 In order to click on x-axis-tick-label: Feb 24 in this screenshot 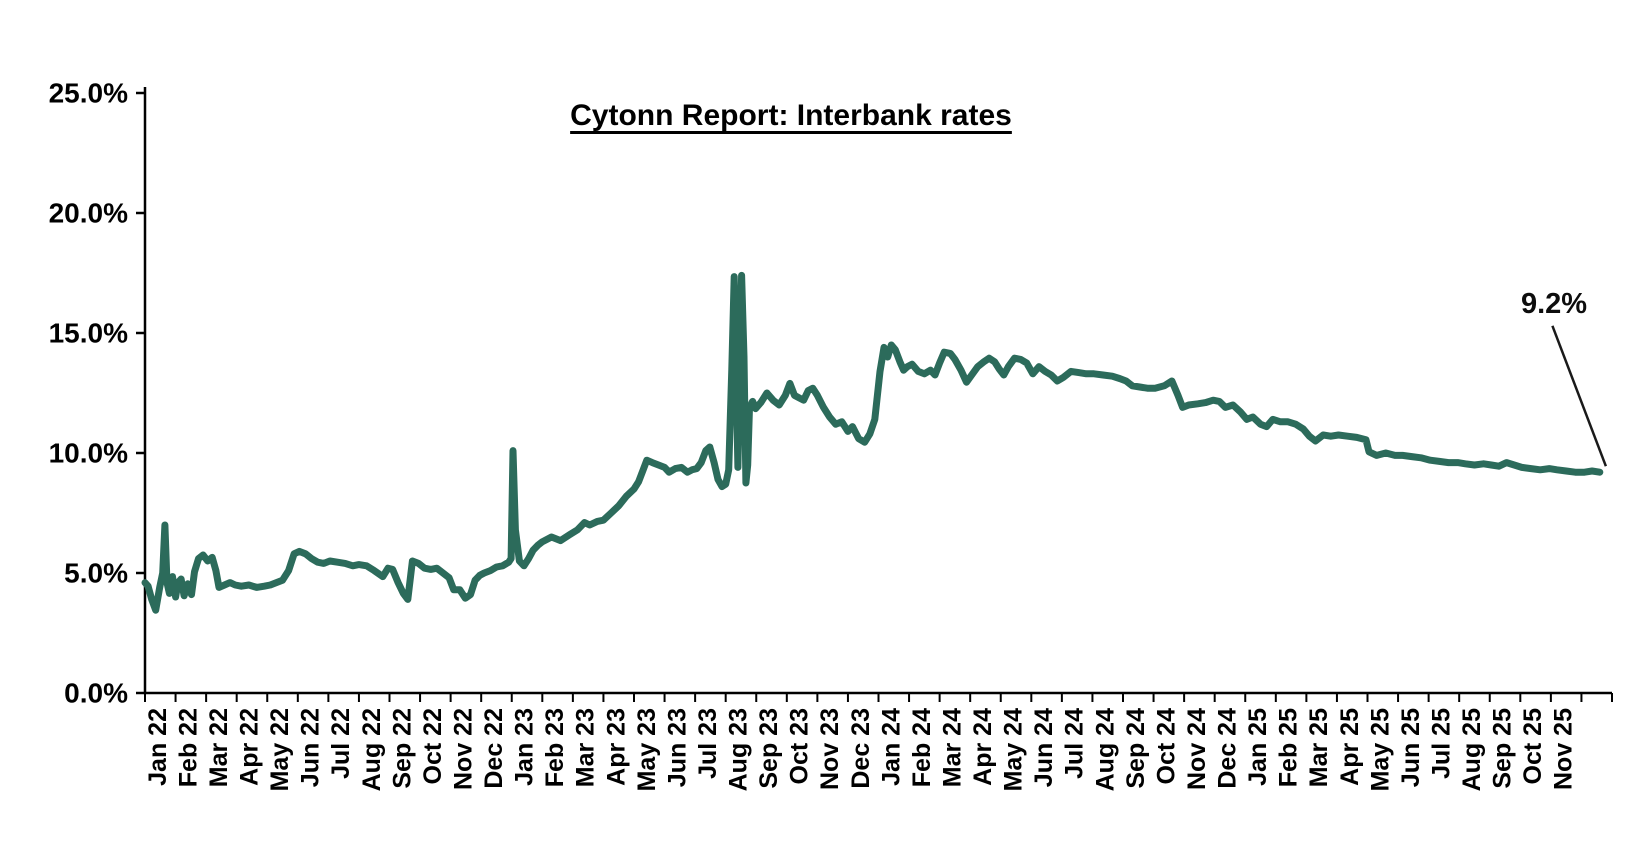, I will do `click(922, 747)`.